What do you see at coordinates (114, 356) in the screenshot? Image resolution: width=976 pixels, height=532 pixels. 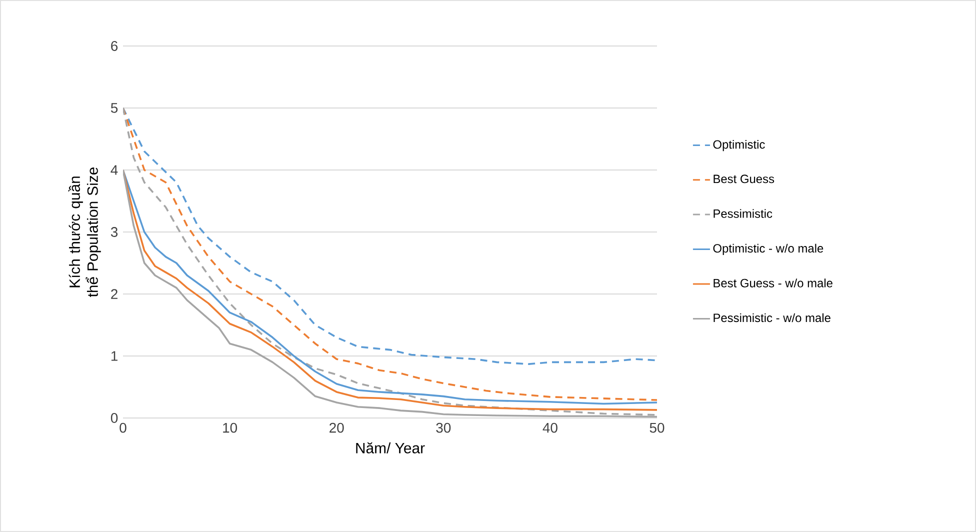 I see `y-tick-label: 1` at bounding box center [114, 356].